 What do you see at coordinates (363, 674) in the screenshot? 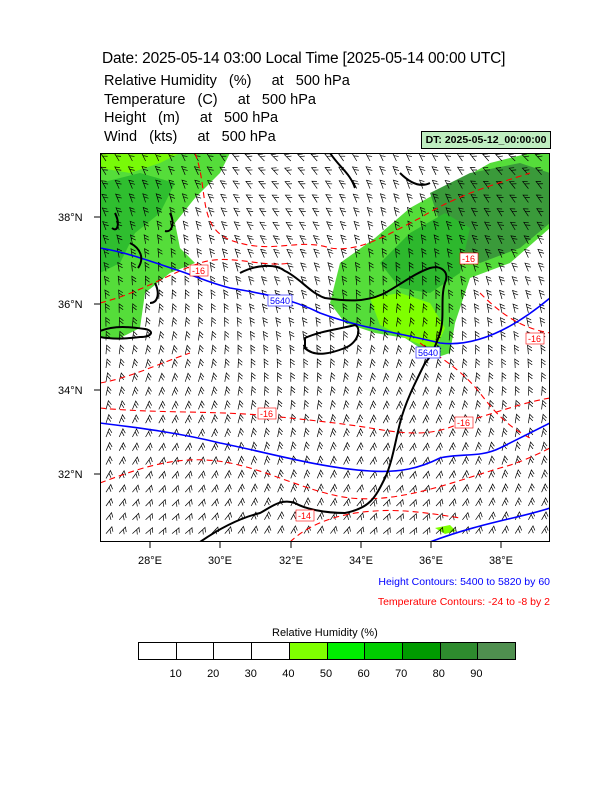
I see `colorbar-label: 60` at bounding box center [363, 674].